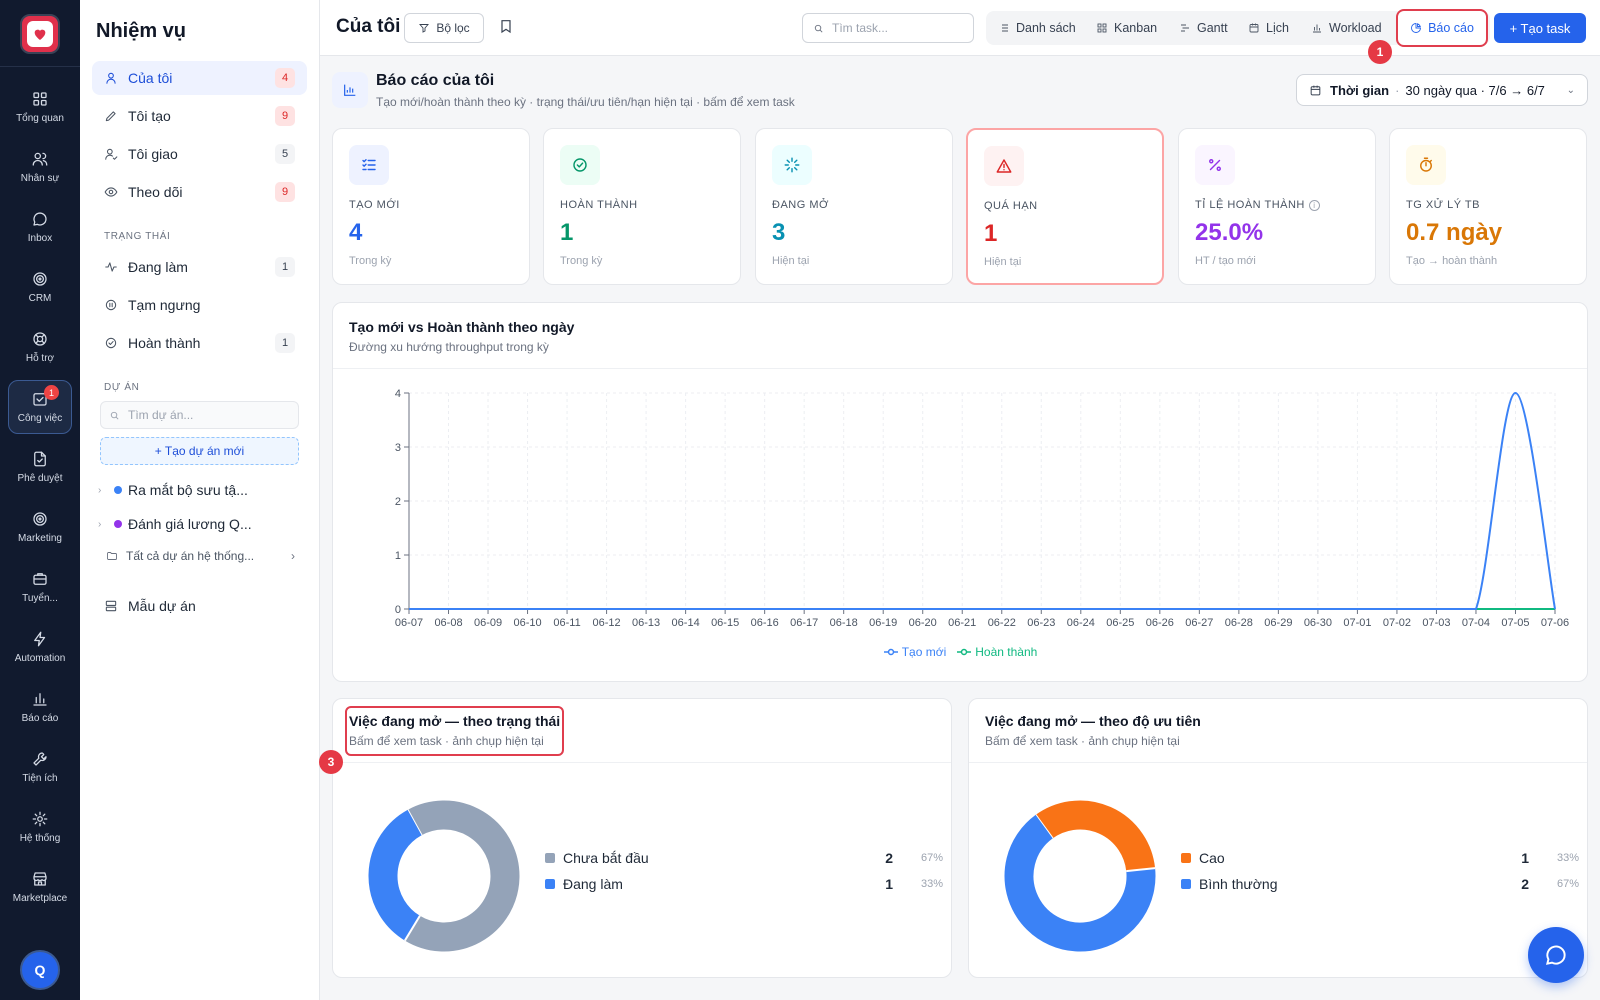  What do you see at coordinates (199, 78) in the screenshot?
I see `sidebar-item-mine: Của tôi 4` at bounding box center [199, 78].